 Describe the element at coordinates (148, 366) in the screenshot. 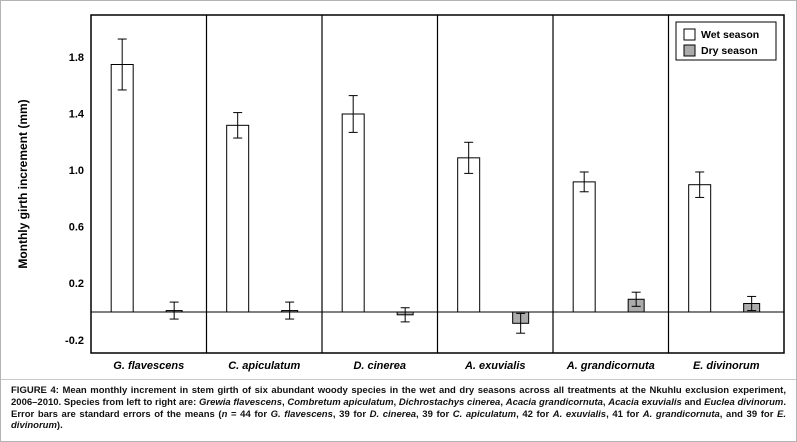

I see `x-axis-label: G. flavescens` at that location.